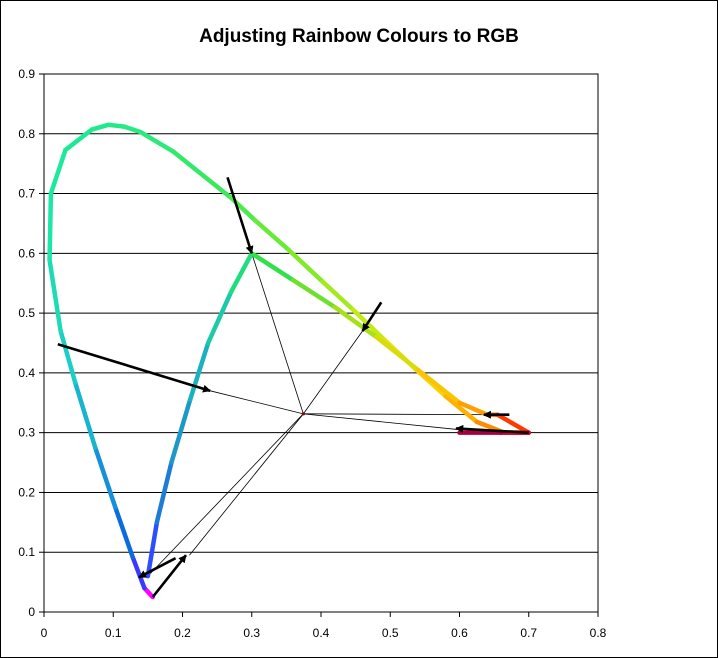  What do you see at coordinates (113, 633) in the screenshot?
I see `x-tick-label: 0.1` at bounding box center [113, 633].